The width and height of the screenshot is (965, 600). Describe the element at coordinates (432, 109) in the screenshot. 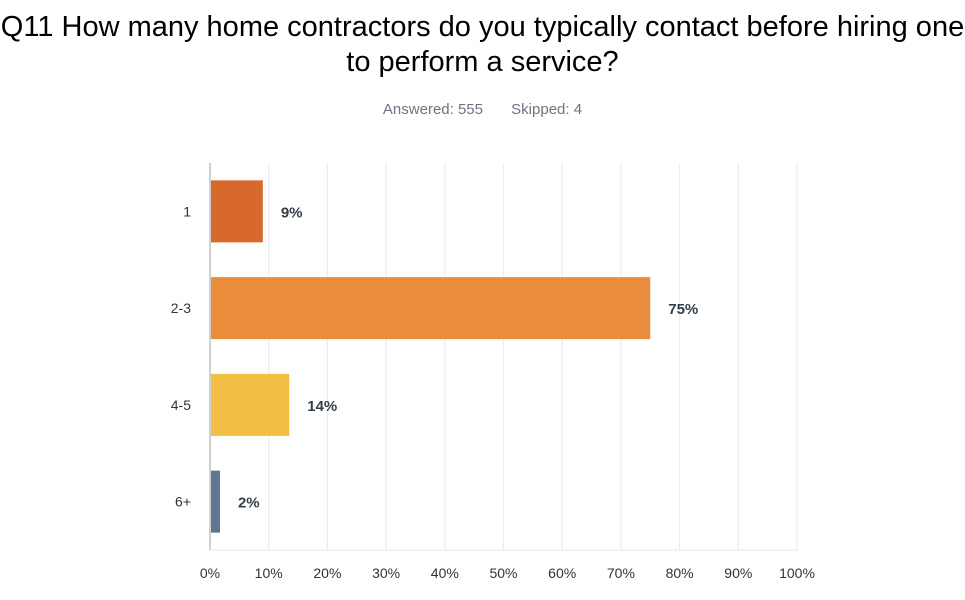

I see `answered-count: Answered: 555` at that location.